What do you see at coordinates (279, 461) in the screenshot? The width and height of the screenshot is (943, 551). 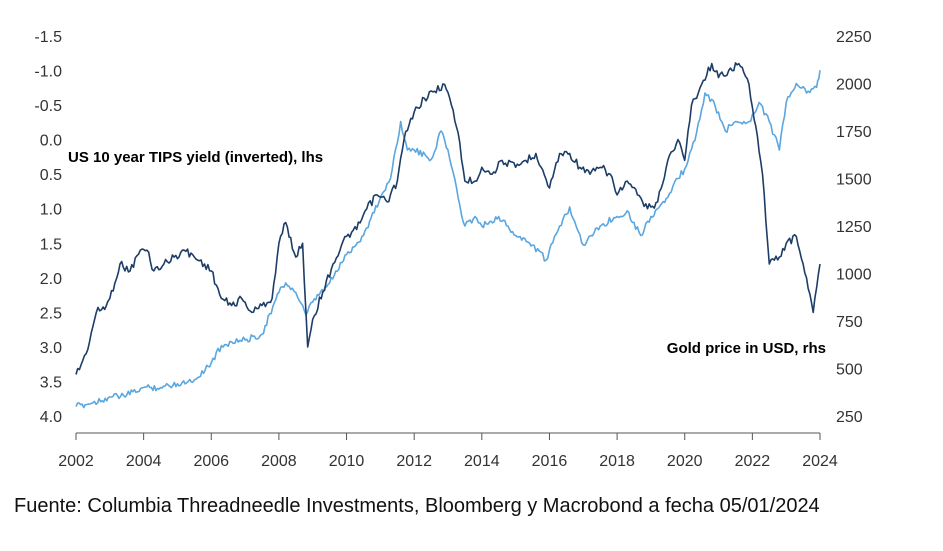 I see `x-tick-label: 2008` at bounding box center [279, 461].